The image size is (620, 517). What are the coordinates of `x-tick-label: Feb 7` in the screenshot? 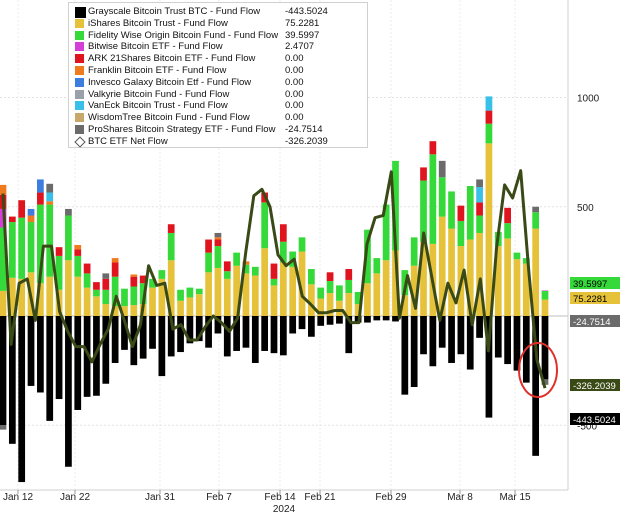 It's located at (219, 497).